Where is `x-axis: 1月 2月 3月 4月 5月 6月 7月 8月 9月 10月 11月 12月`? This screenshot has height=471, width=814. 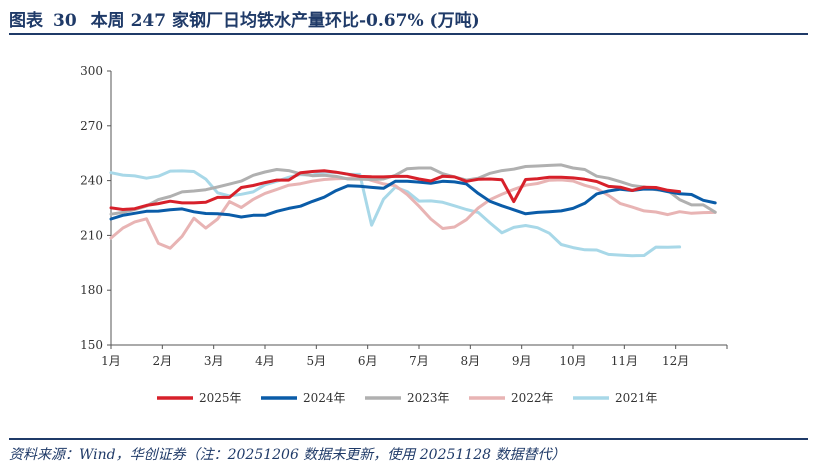
x-axis: 1月 2月 3月 4月 5月 6月 7月 8月 9月 10月 11月 12月 is located at coordinates (414, 356).